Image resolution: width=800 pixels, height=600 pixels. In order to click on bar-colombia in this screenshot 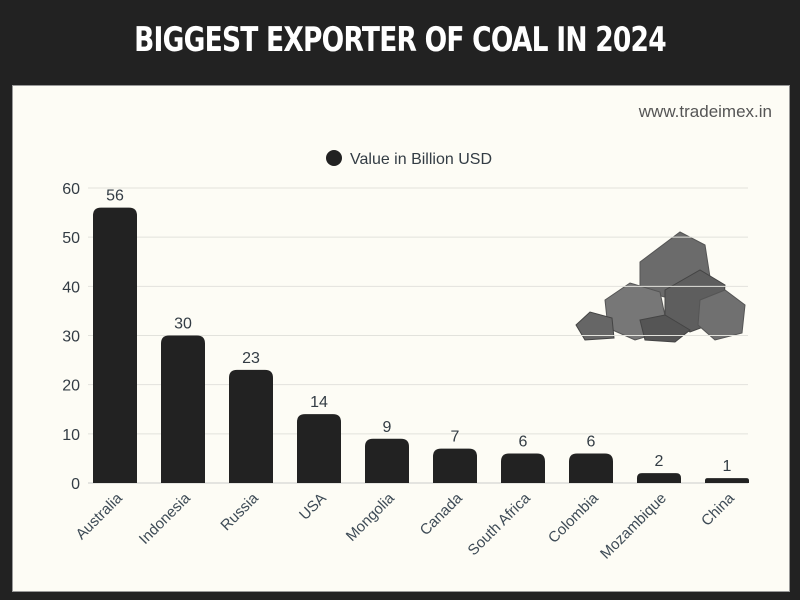, I will do `click(591, 468)`.